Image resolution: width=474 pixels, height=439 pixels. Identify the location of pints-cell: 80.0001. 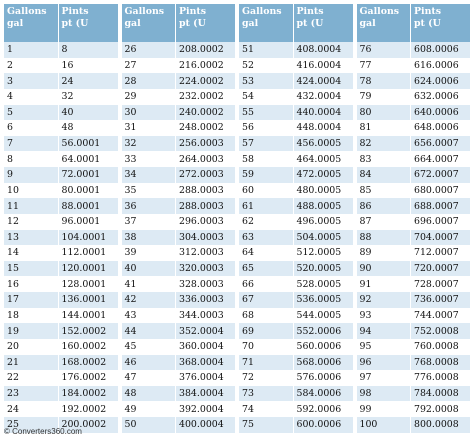
(88, 190).